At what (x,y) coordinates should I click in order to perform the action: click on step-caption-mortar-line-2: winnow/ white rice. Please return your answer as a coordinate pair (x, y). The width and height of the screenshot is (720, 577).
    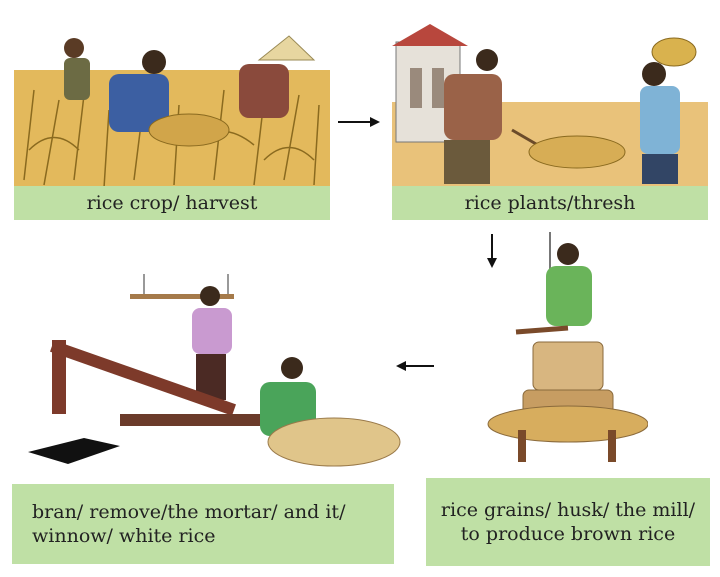
    Looking at the image, I should click on (124, 536).